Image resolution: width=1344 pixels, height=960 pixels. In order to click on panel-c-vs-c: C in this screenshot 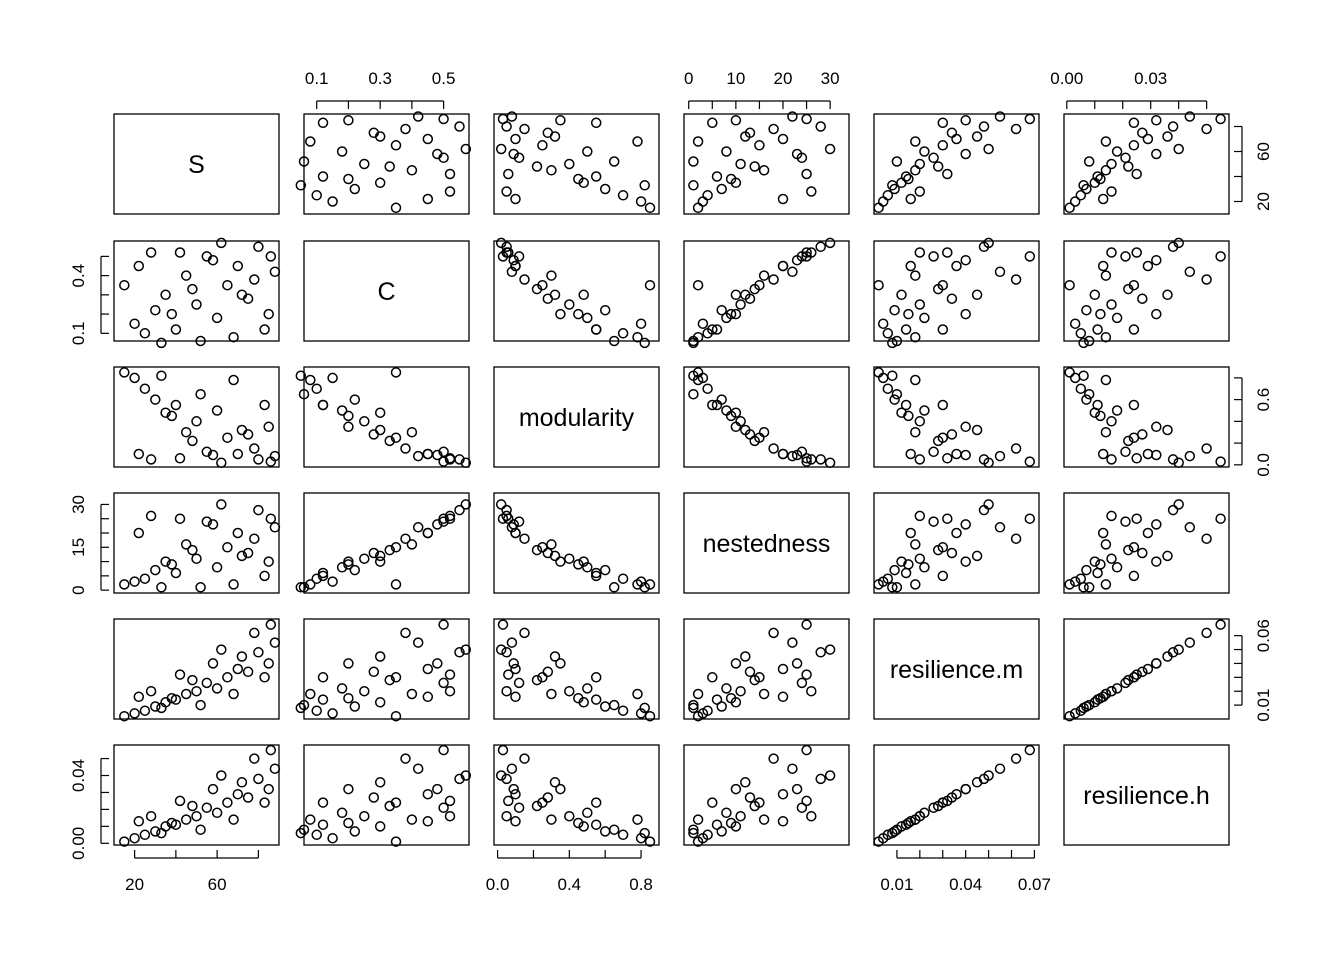, I will do `click(386, 291)`.